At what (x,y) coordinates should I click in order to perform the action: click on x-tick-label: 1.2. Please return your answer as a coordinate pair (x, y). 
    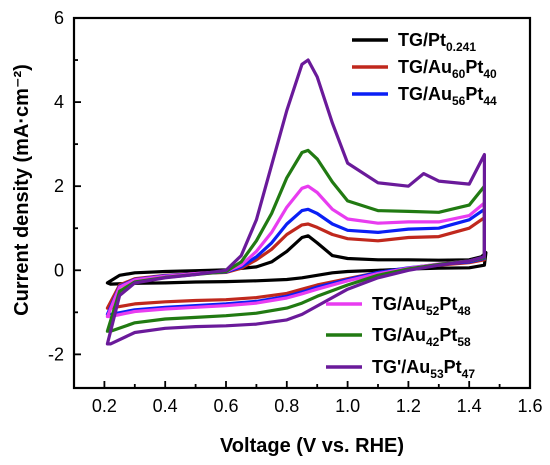
    Looking at the image, I should click on (408, 406).